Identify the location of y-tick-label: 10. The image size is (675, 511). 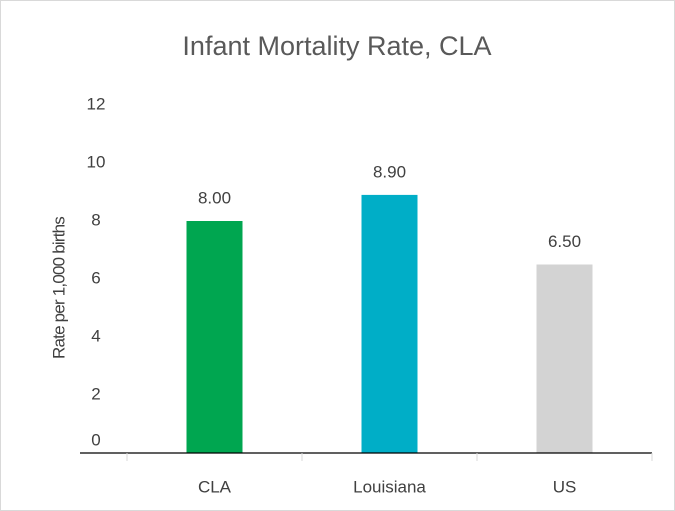
(96, 161).